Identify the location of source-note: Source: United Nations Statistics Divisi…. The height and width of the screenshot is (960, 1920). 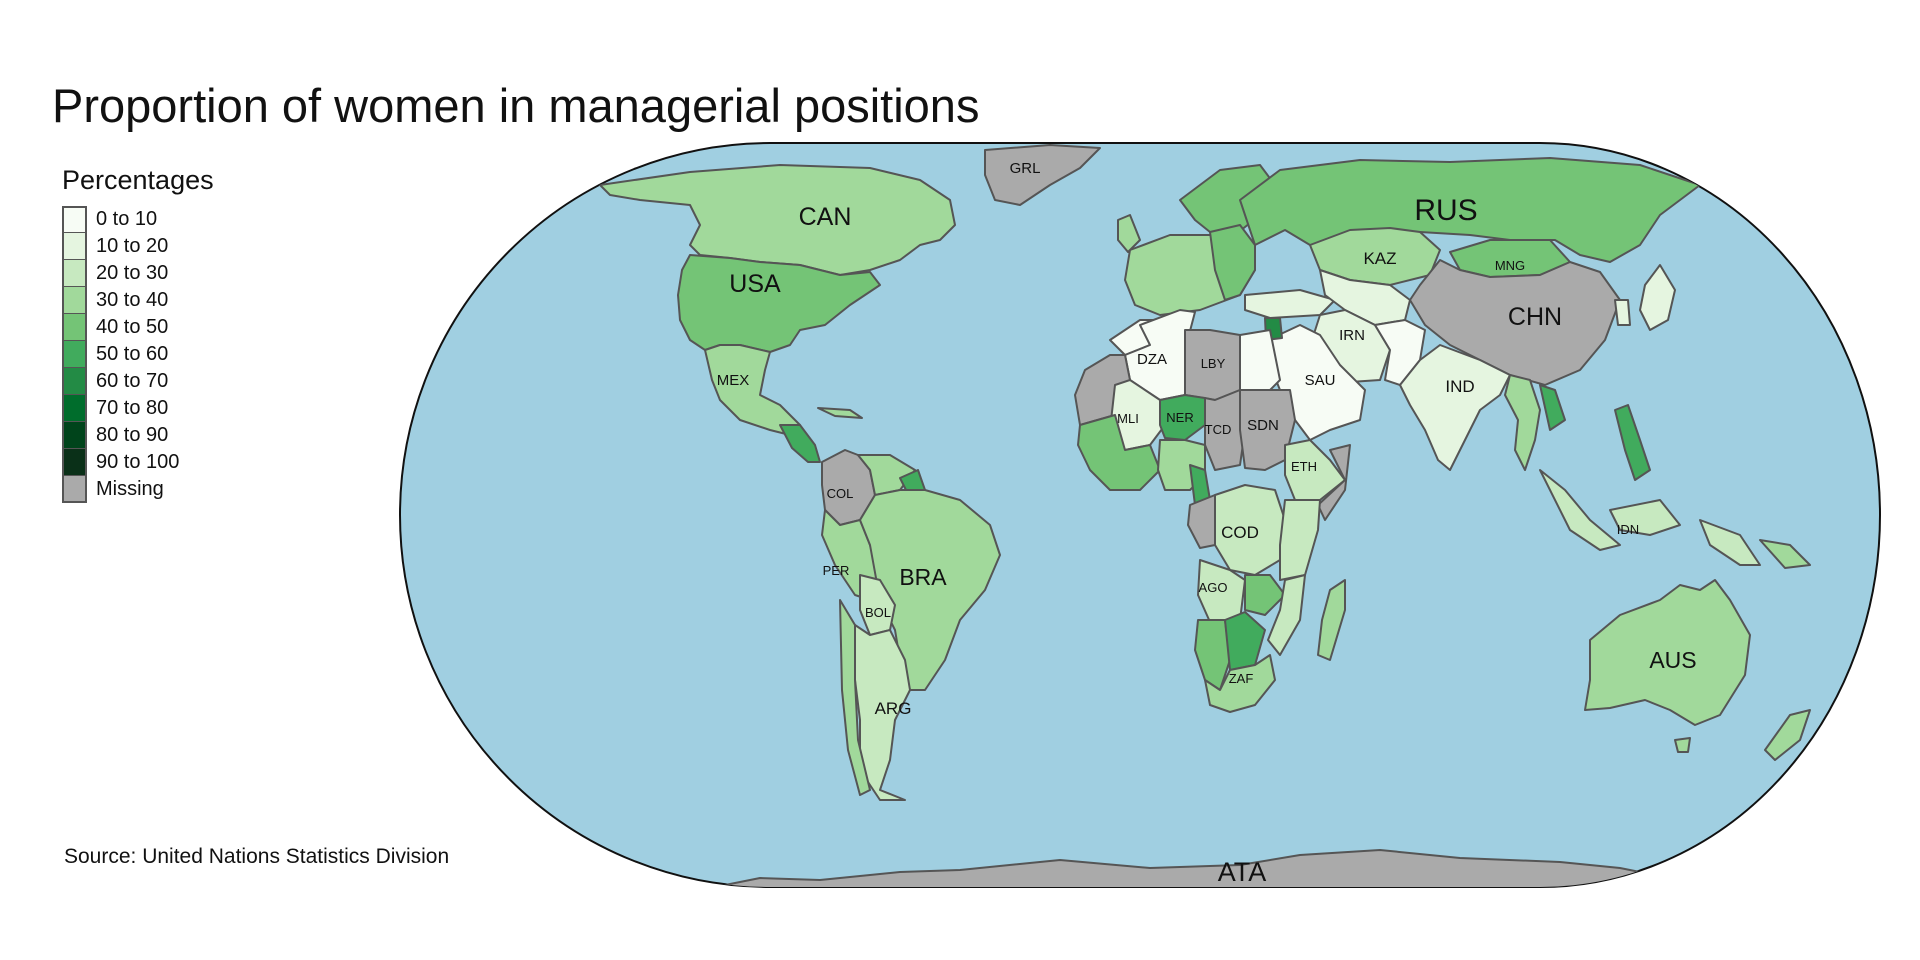
(257, 856).